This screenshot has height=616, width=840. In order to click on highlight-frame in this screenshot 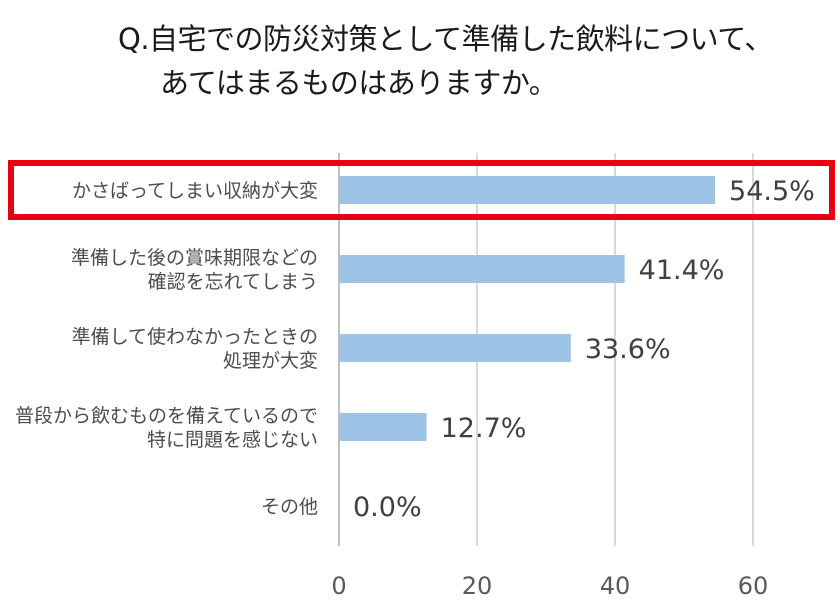, I will do `click(421, 190)`.